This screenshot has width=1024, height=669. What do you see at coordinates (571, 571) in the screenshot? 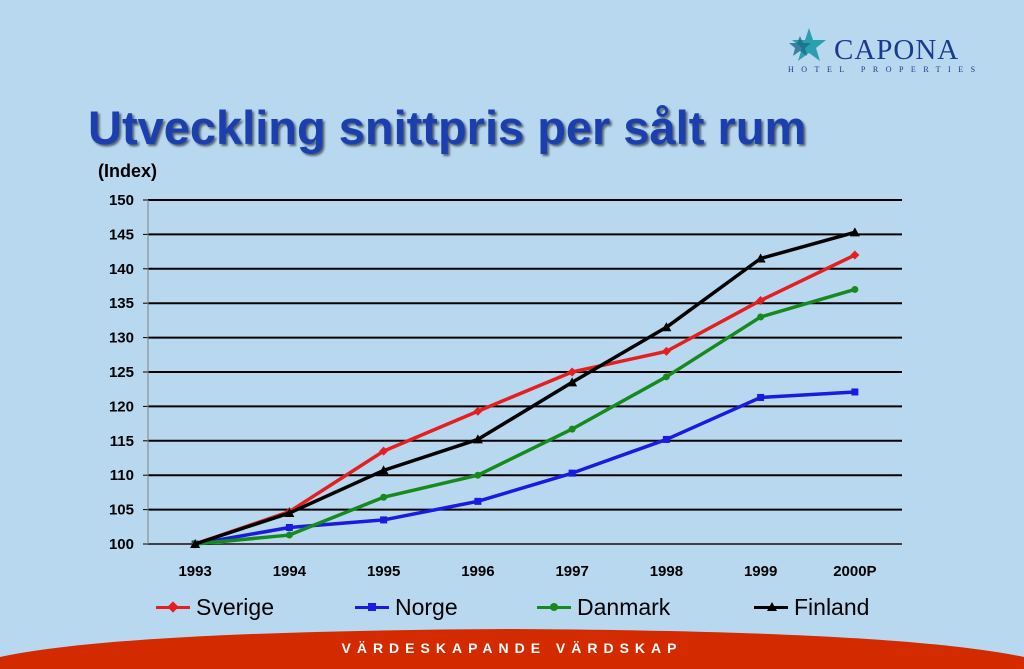
I see `x-tick-label: 1997` at bounding box center [571, 571].